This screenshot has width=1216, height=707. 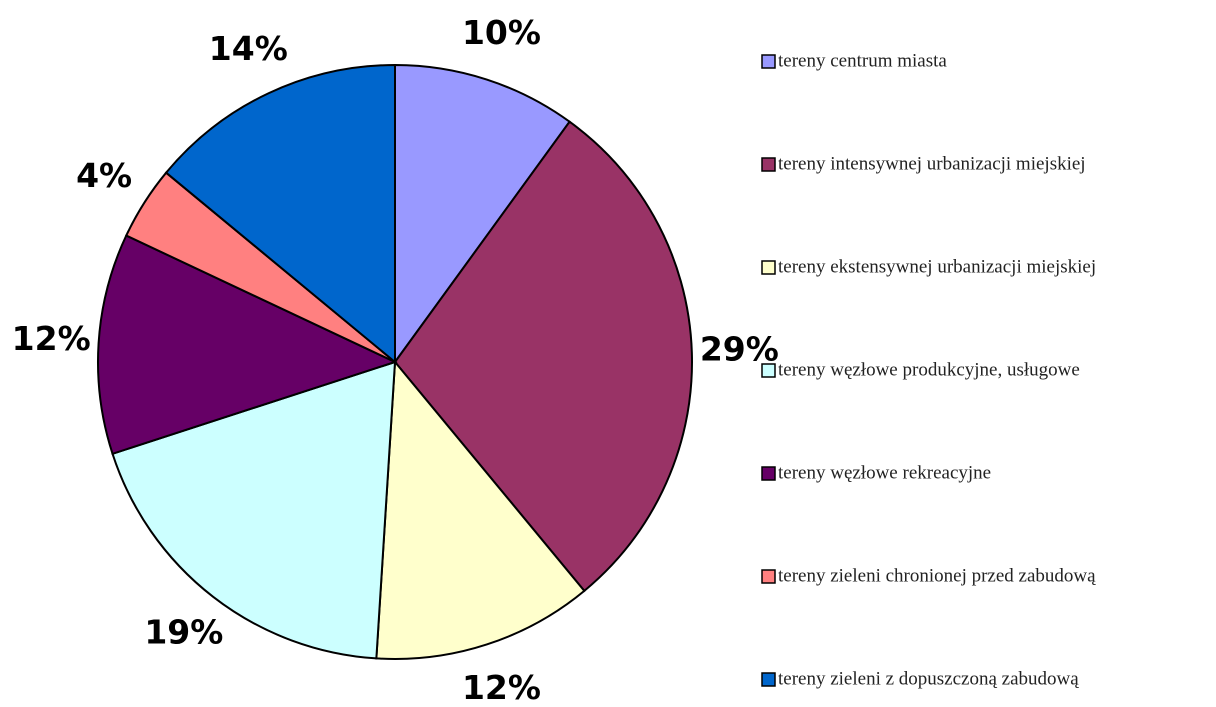 I want to click on legend-label: tereny centrum miasta, so click(x=862, y=60).